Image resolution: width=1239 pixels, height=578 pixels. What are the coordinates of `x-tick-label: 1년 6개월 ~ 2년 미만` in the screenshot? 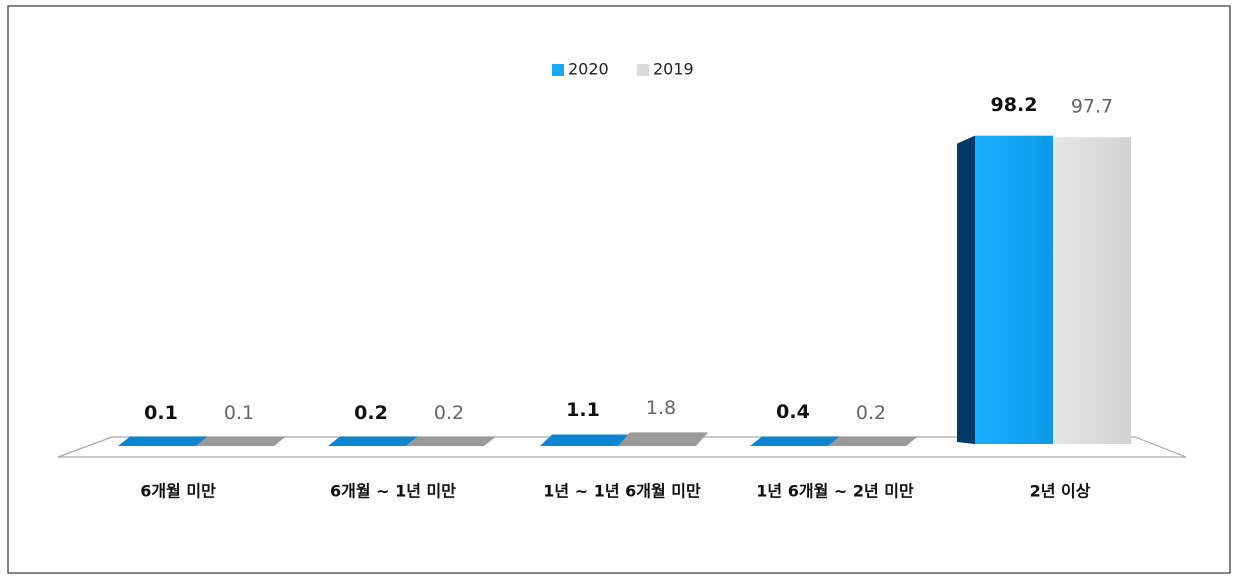 It's located at (835, 491).